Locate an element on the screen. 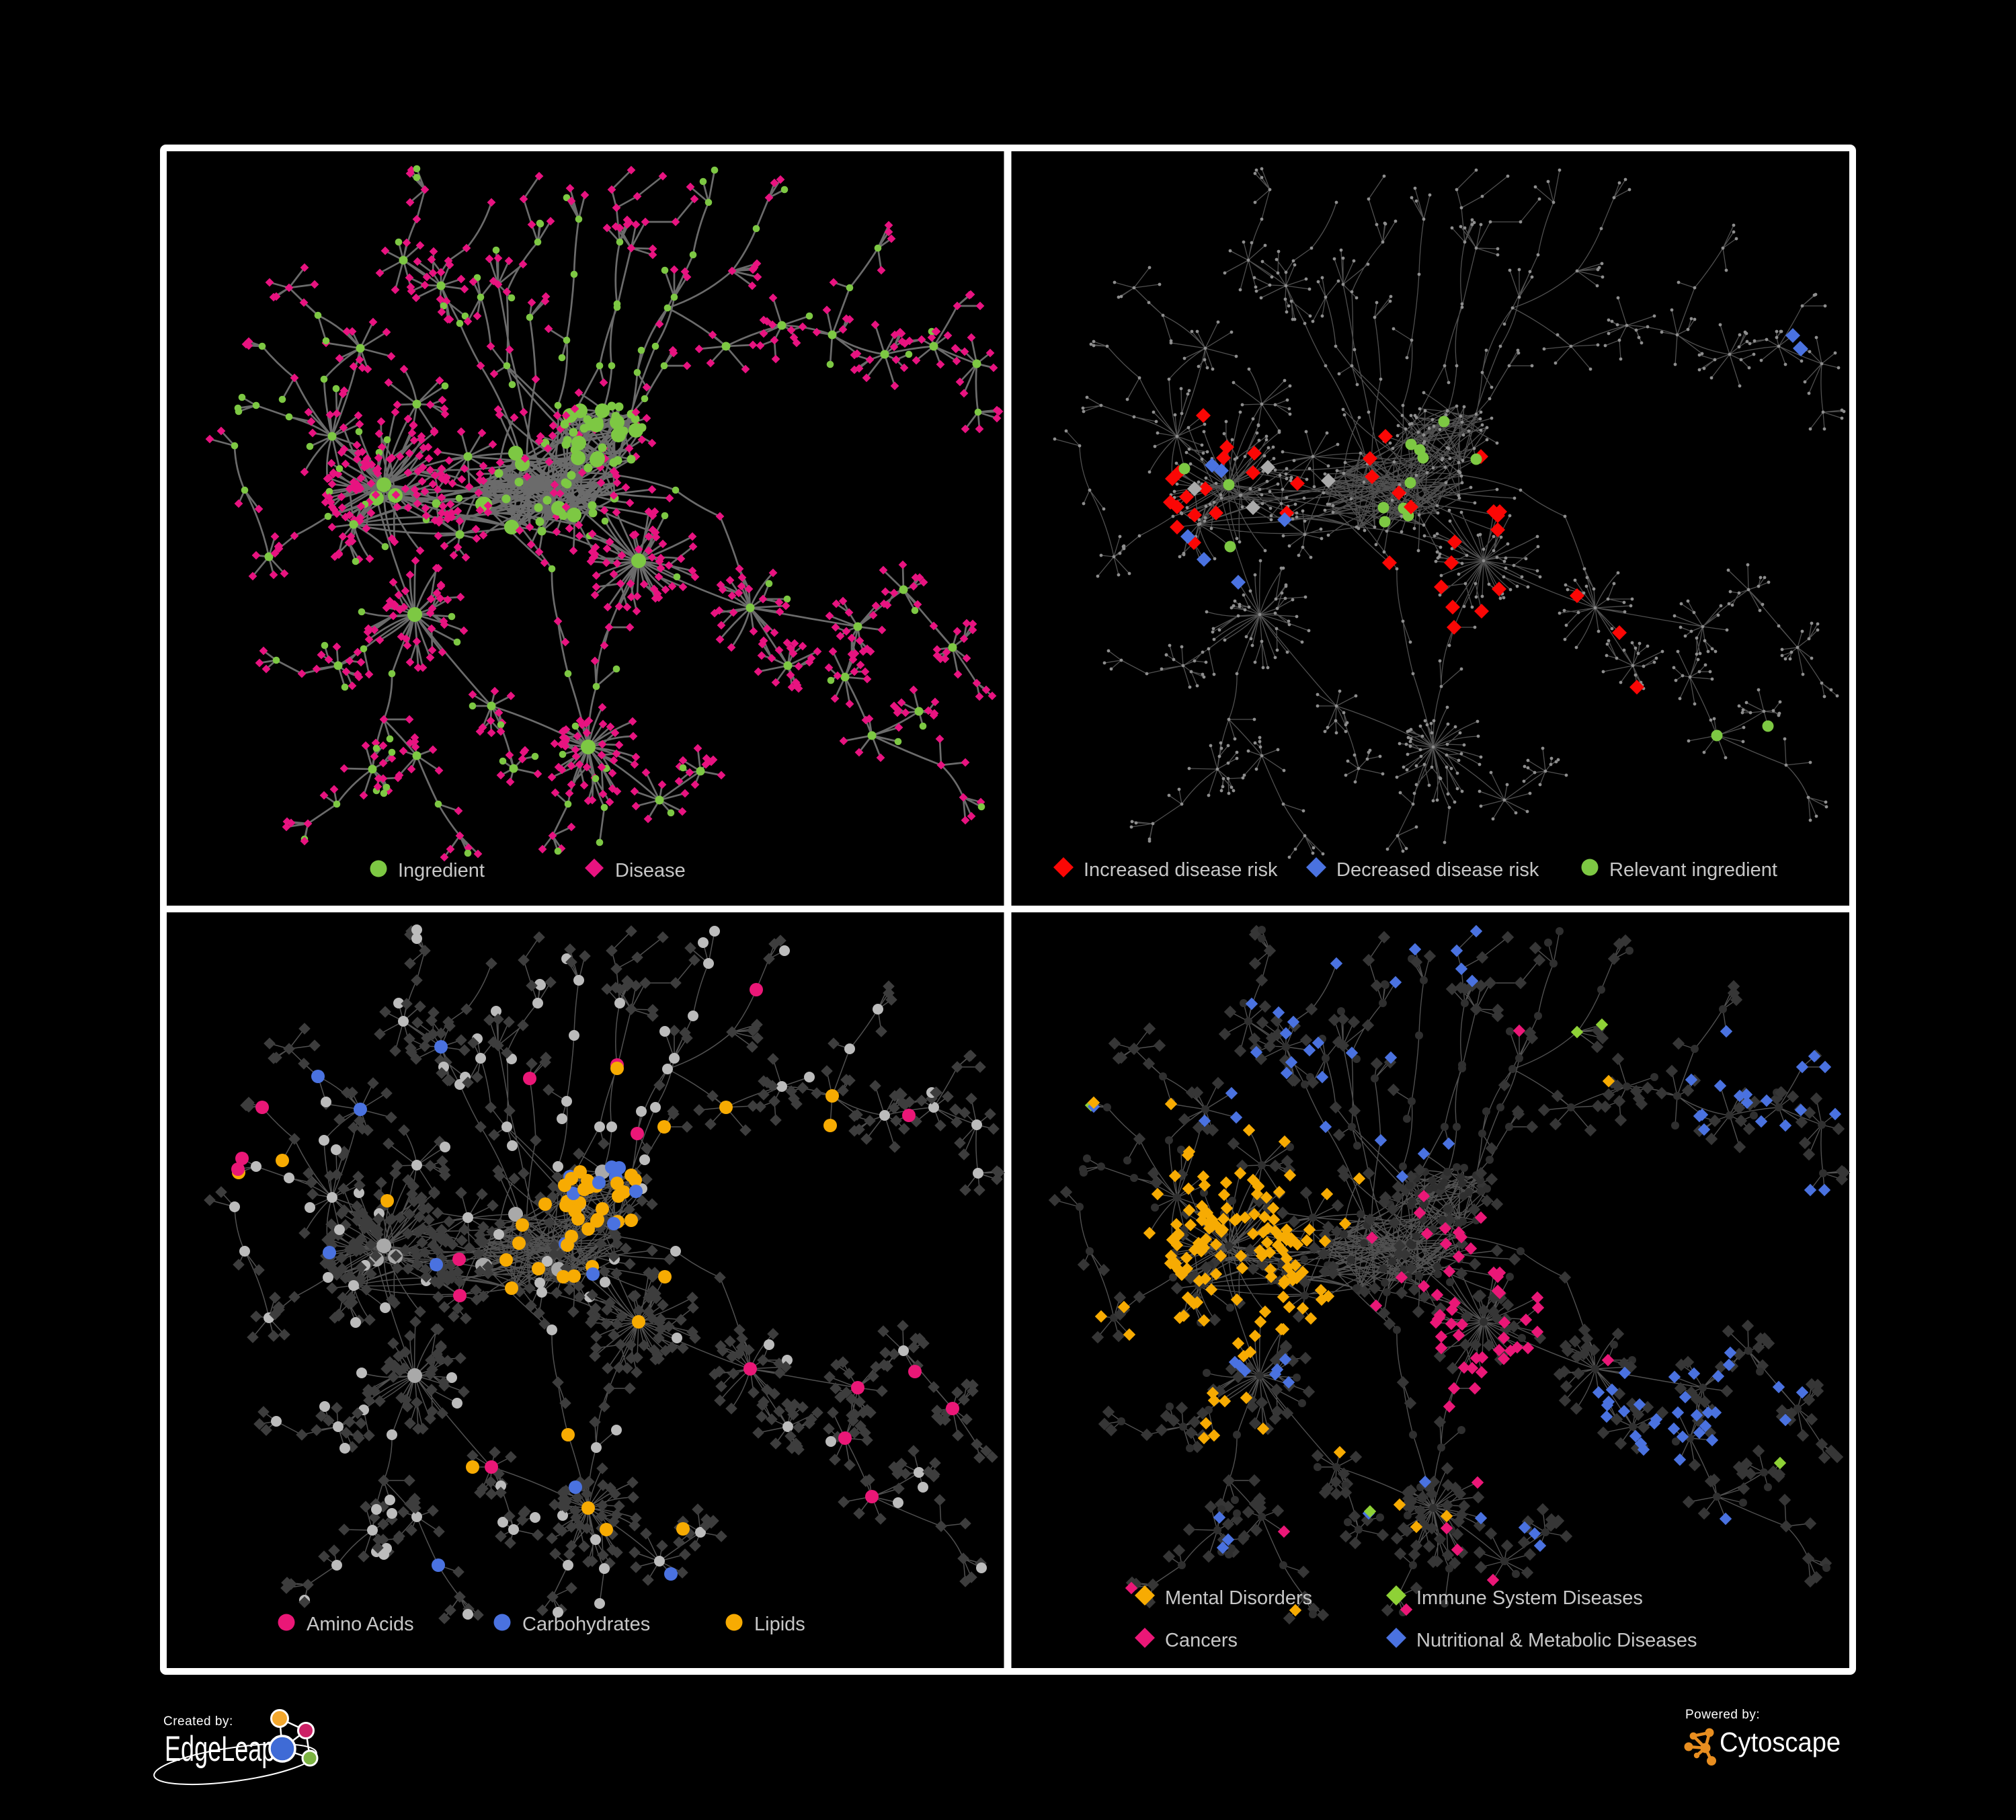 Image resolution: width=2016 pixels, height=1820 pixels. svg-text: Carbohydrates is located at coordinates (586, 1624).